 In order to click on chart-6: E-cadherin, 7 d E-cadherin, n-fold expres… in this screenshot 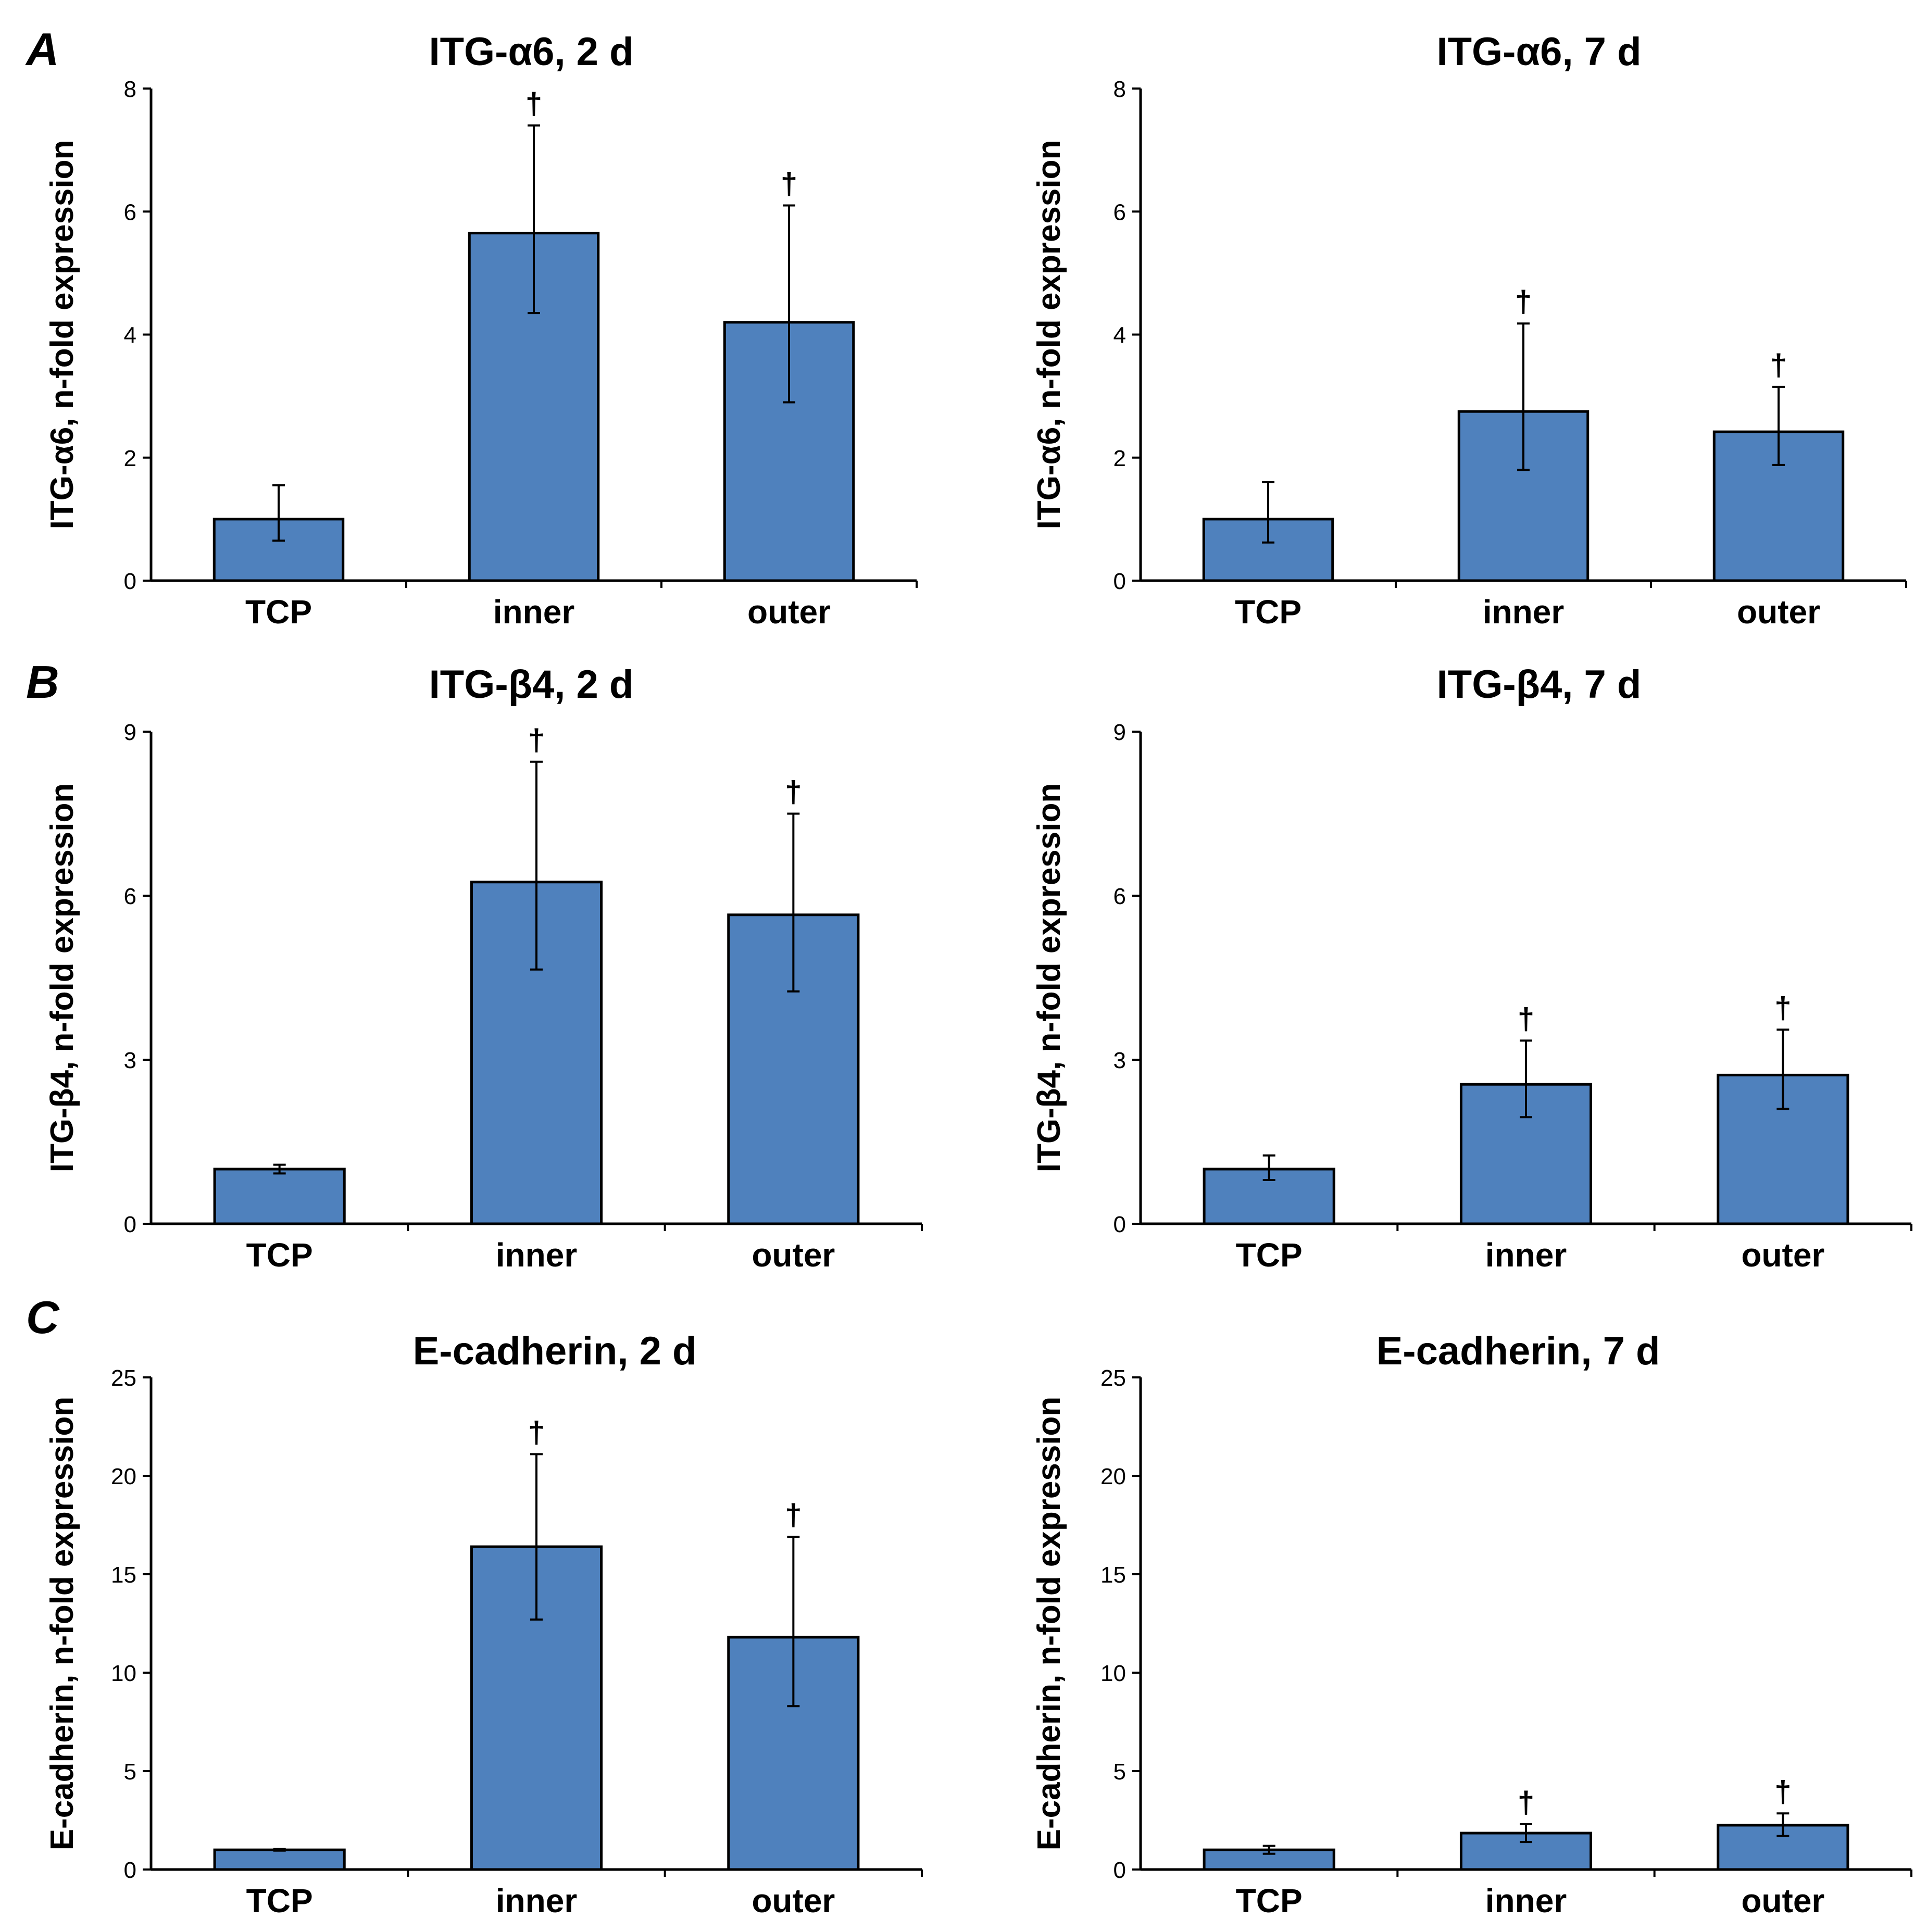, I will do `click(1471, 1624)`.